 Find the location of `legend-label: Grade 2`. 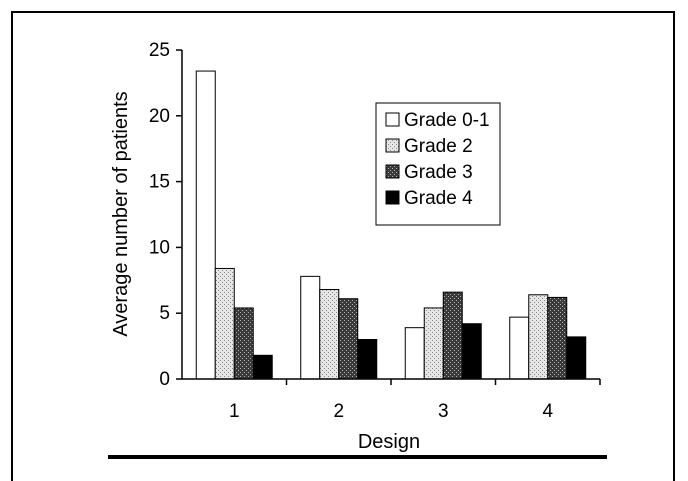

legend-label: Grade 2 is located at coordinates (438, 146).